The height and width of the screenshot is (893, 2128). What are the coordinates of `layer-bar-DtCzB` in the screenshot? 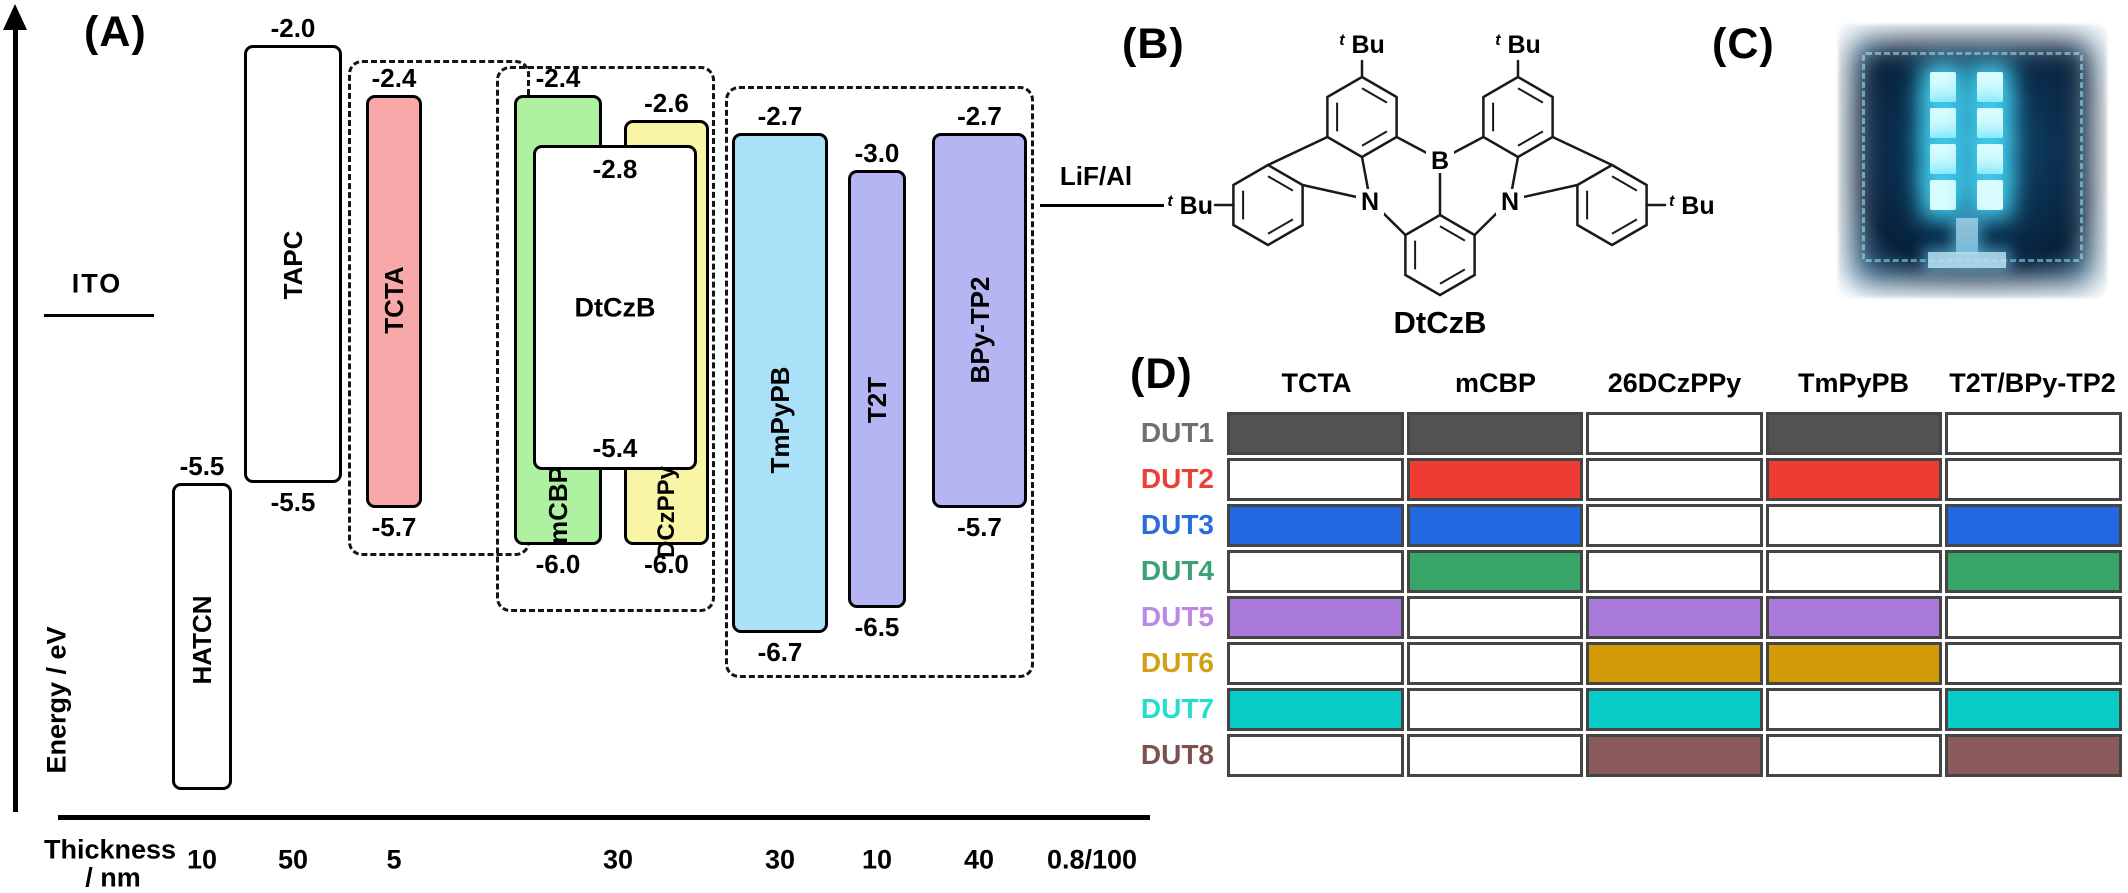 It's located at (615, 307).